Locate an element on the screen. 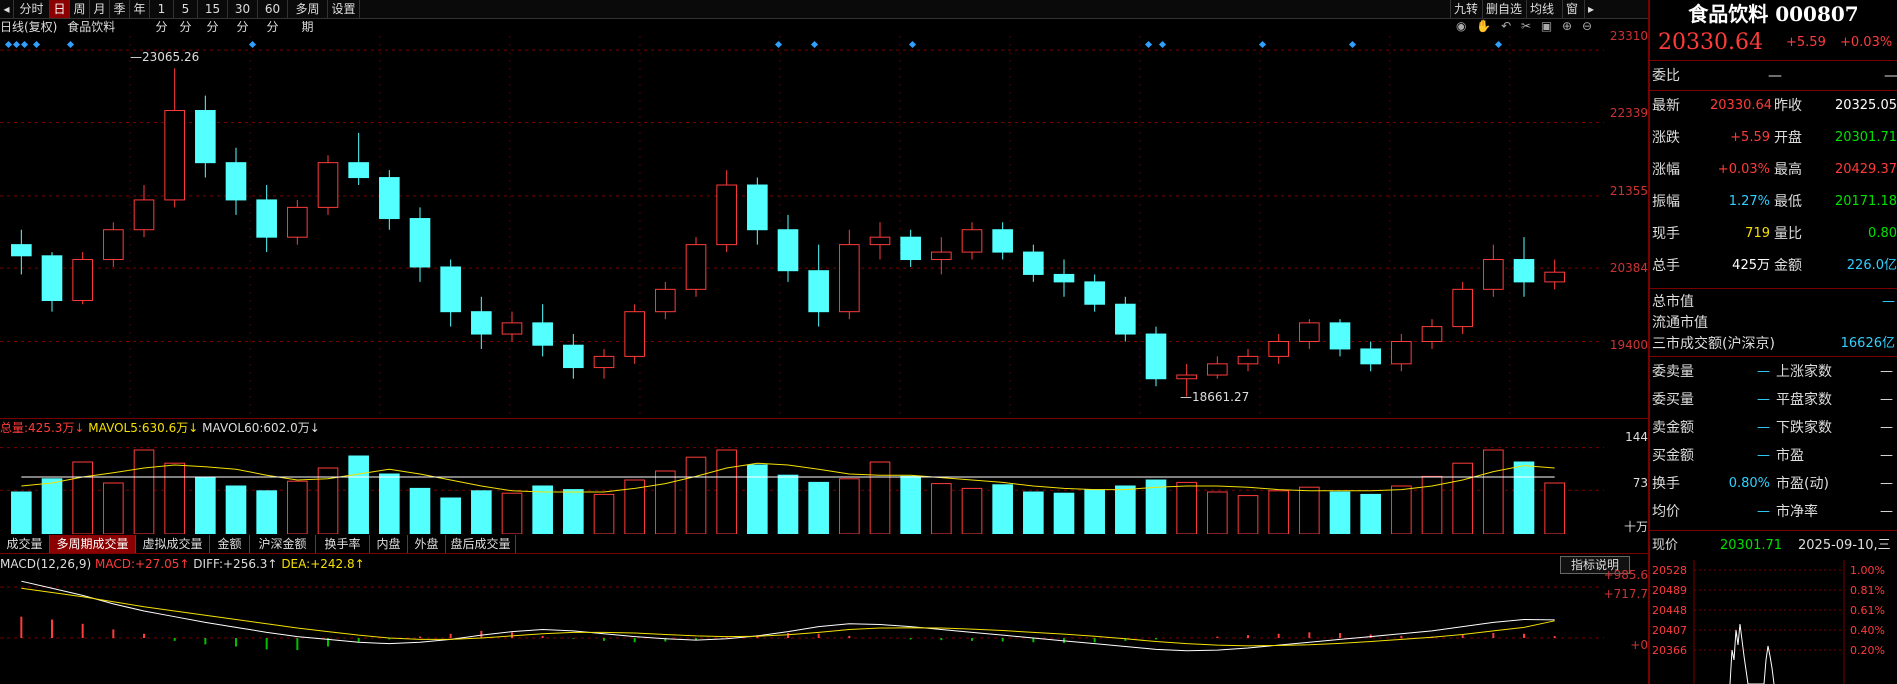 This screenshot has width=1897, height=684. eye-icon: ◉ is located at coordinates (1461, 26).